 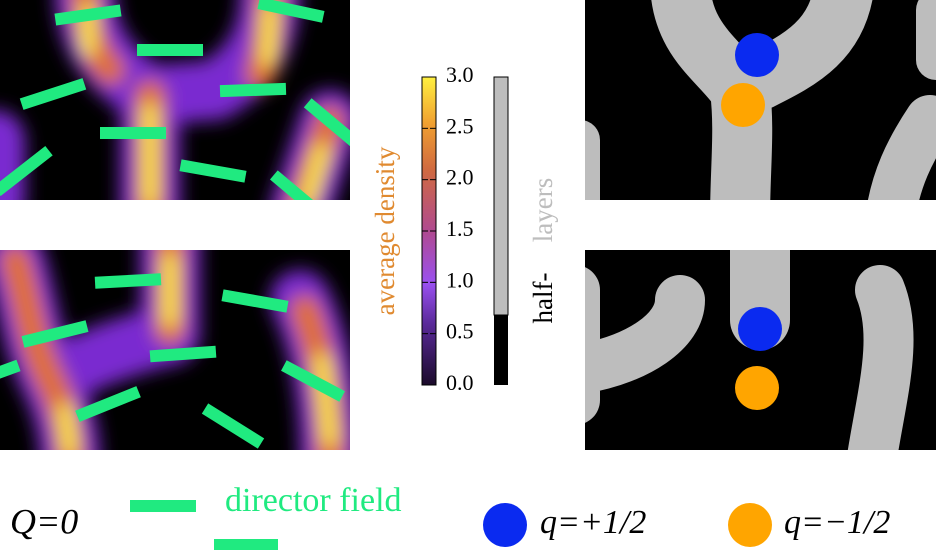 What do you see at coordinates (44, 521) in the screenshot?
I see `legend-text: Q=0` at bounding box center [44, 521].